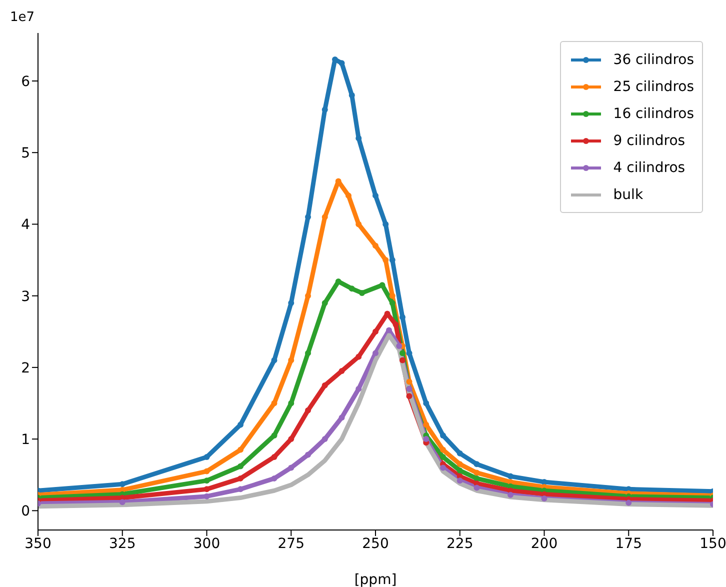  What do you see at coordinates (375, 579) in the screenshot?
I see `x-axis-title: [ppm]` at bounding box center [375, 579].